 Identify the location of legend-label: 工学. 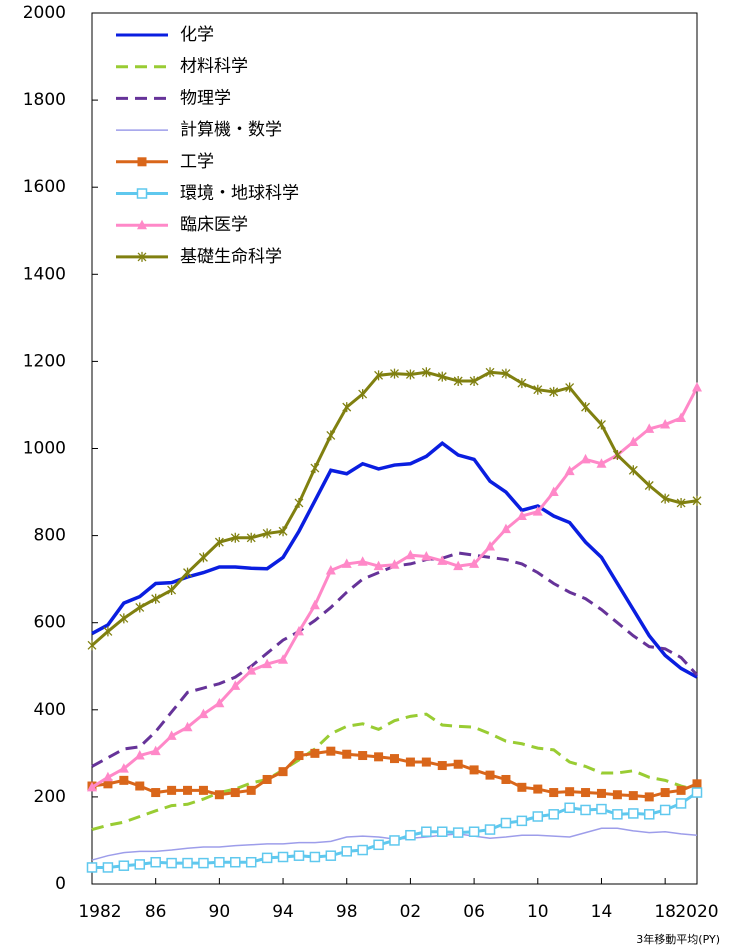
(197, 162).